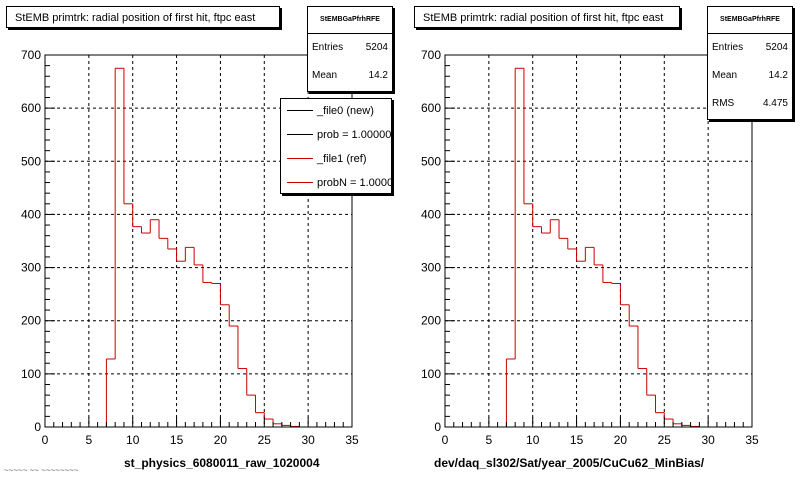 Image resolution: width=800 pixels, height=480 pixels. I want to click on right-stats-value: 14.2, so click(778, 75).